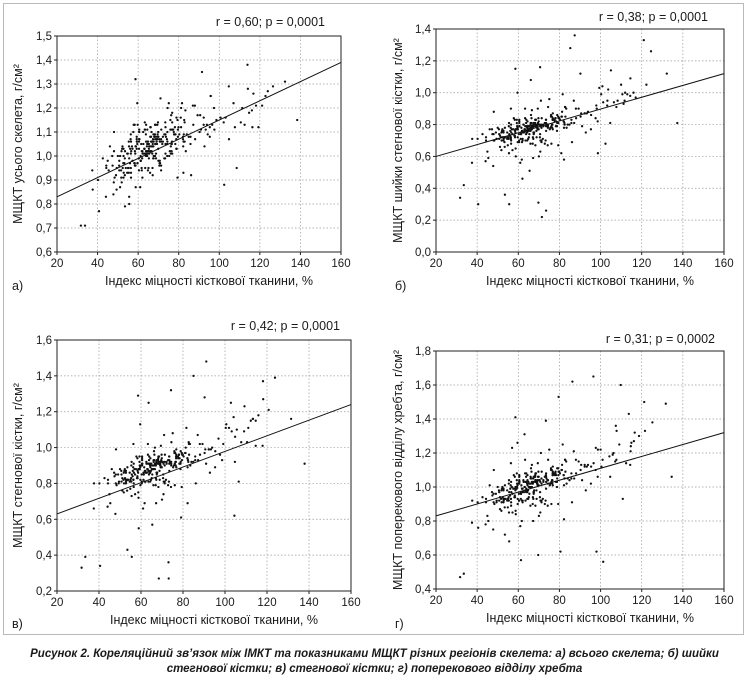 This screenshot has height=680, width=749. I want to click on y-tick-label: 1,0, so click(44, 157).